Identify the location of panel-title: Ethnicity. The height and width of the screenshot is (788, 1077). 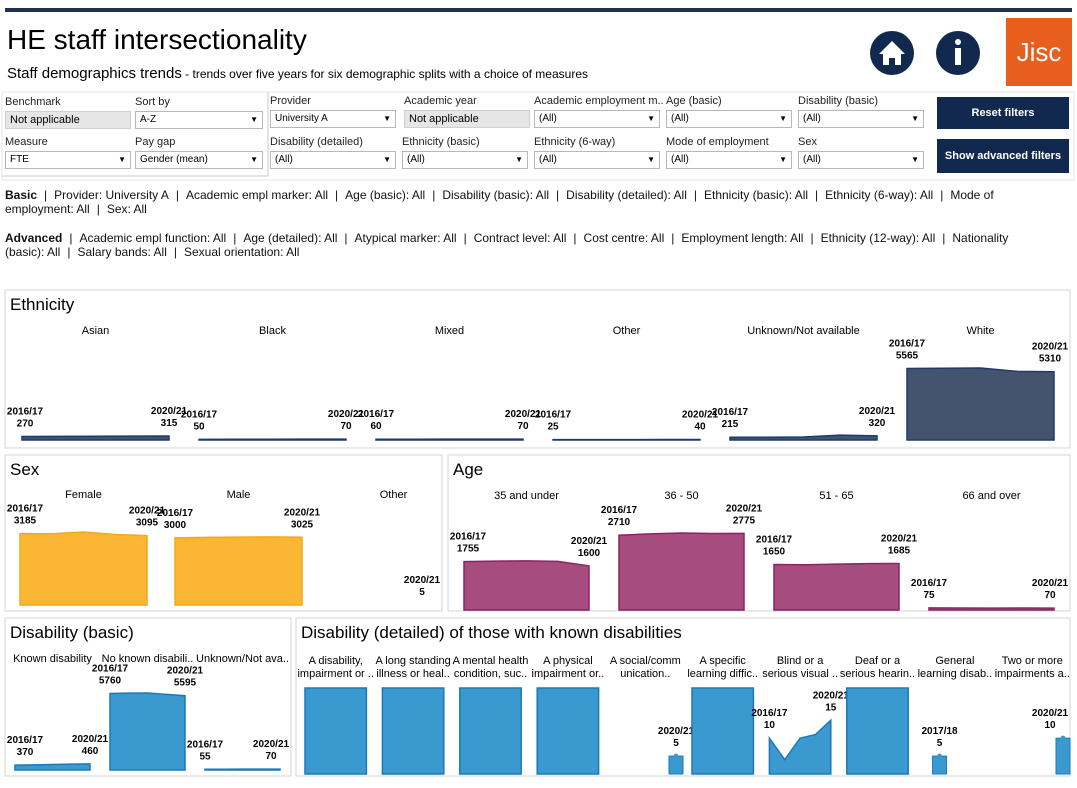
(42, 304).